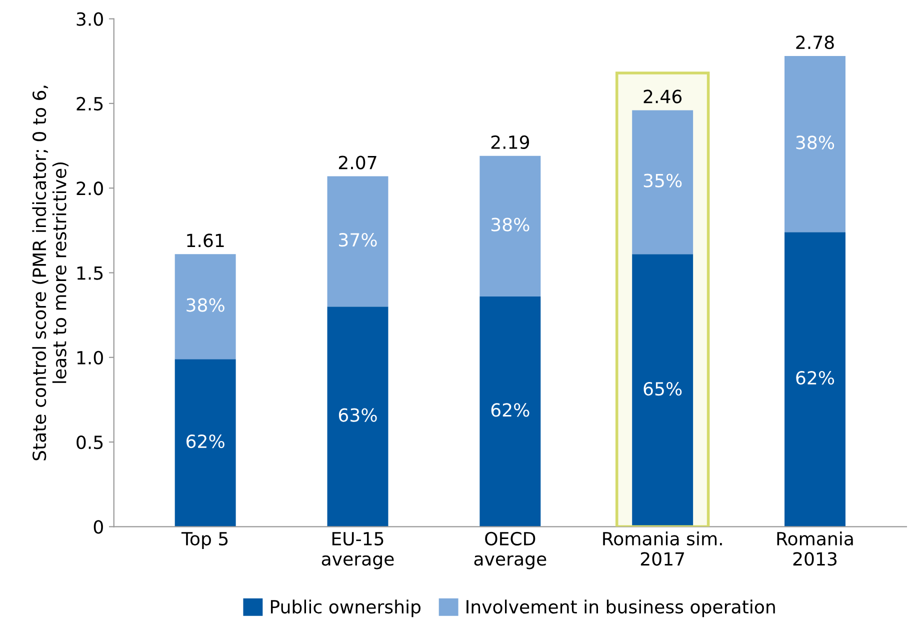 The width and height of the screenshot is (911, 627). I want to click on y-tick-label: 3.0, so click(89, 19).